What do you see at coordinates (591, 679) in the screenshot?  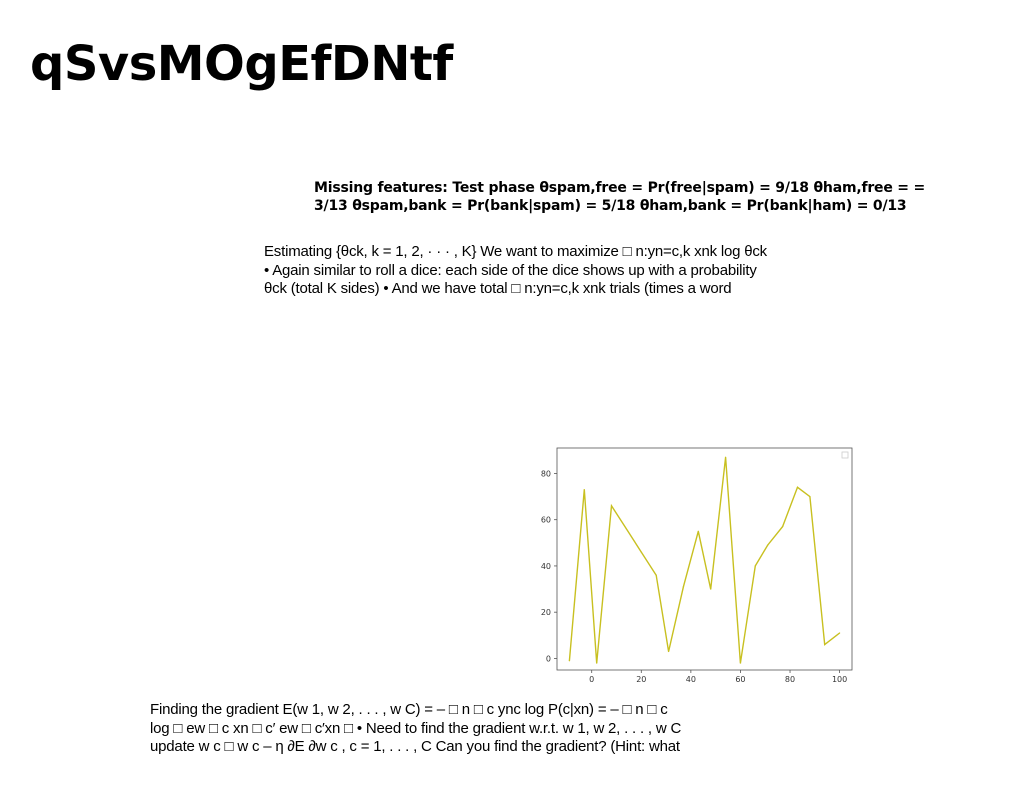 I see `x-tick-label: 0` at bounding box center [591, 679].